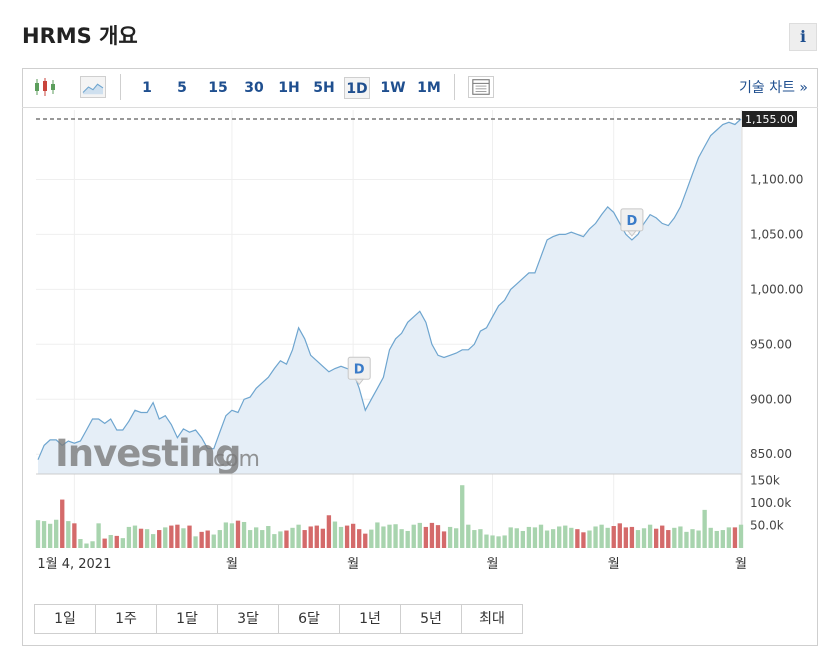 This screenshot has height=660, width=839. Describe the element at coordinates (65, 619) in the screenshot. I see `range-button: 1일` at that location.